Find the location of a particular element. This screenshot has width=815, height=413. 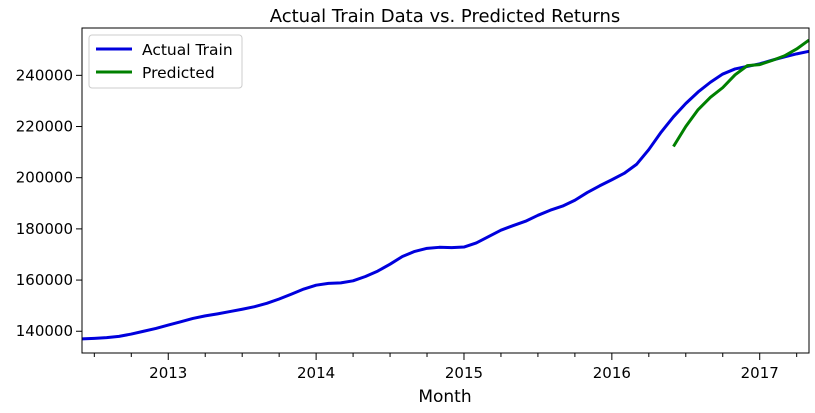

x-axis-label: Month is located at coordinates (444, 397).